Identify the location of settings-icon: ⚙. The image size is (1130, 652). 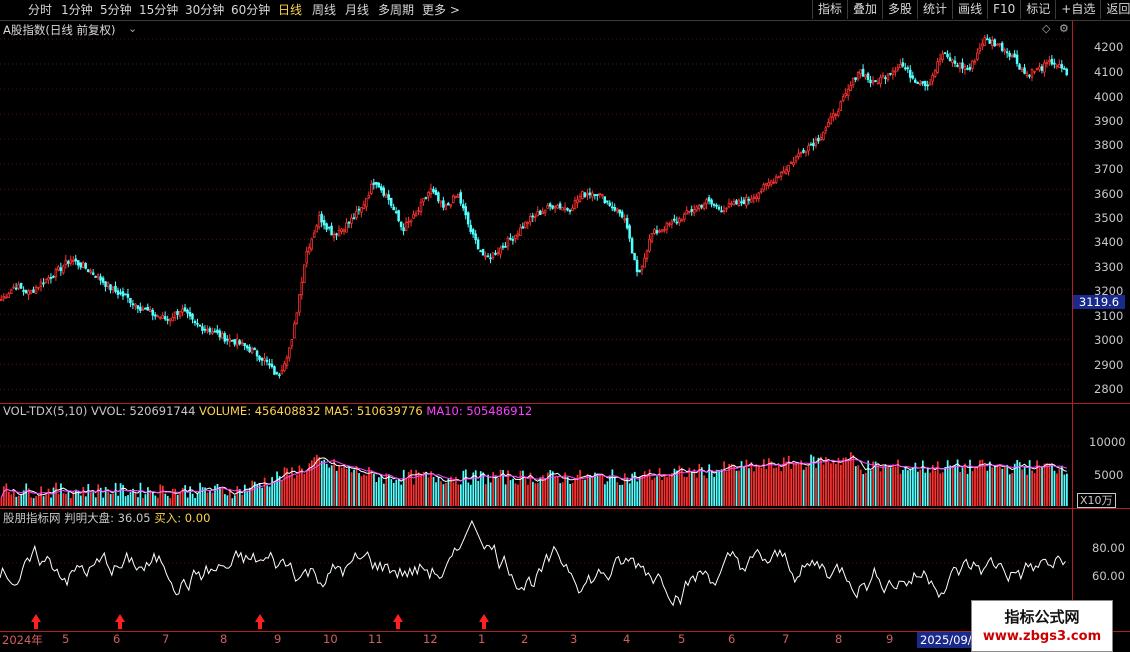
(1064, 28).